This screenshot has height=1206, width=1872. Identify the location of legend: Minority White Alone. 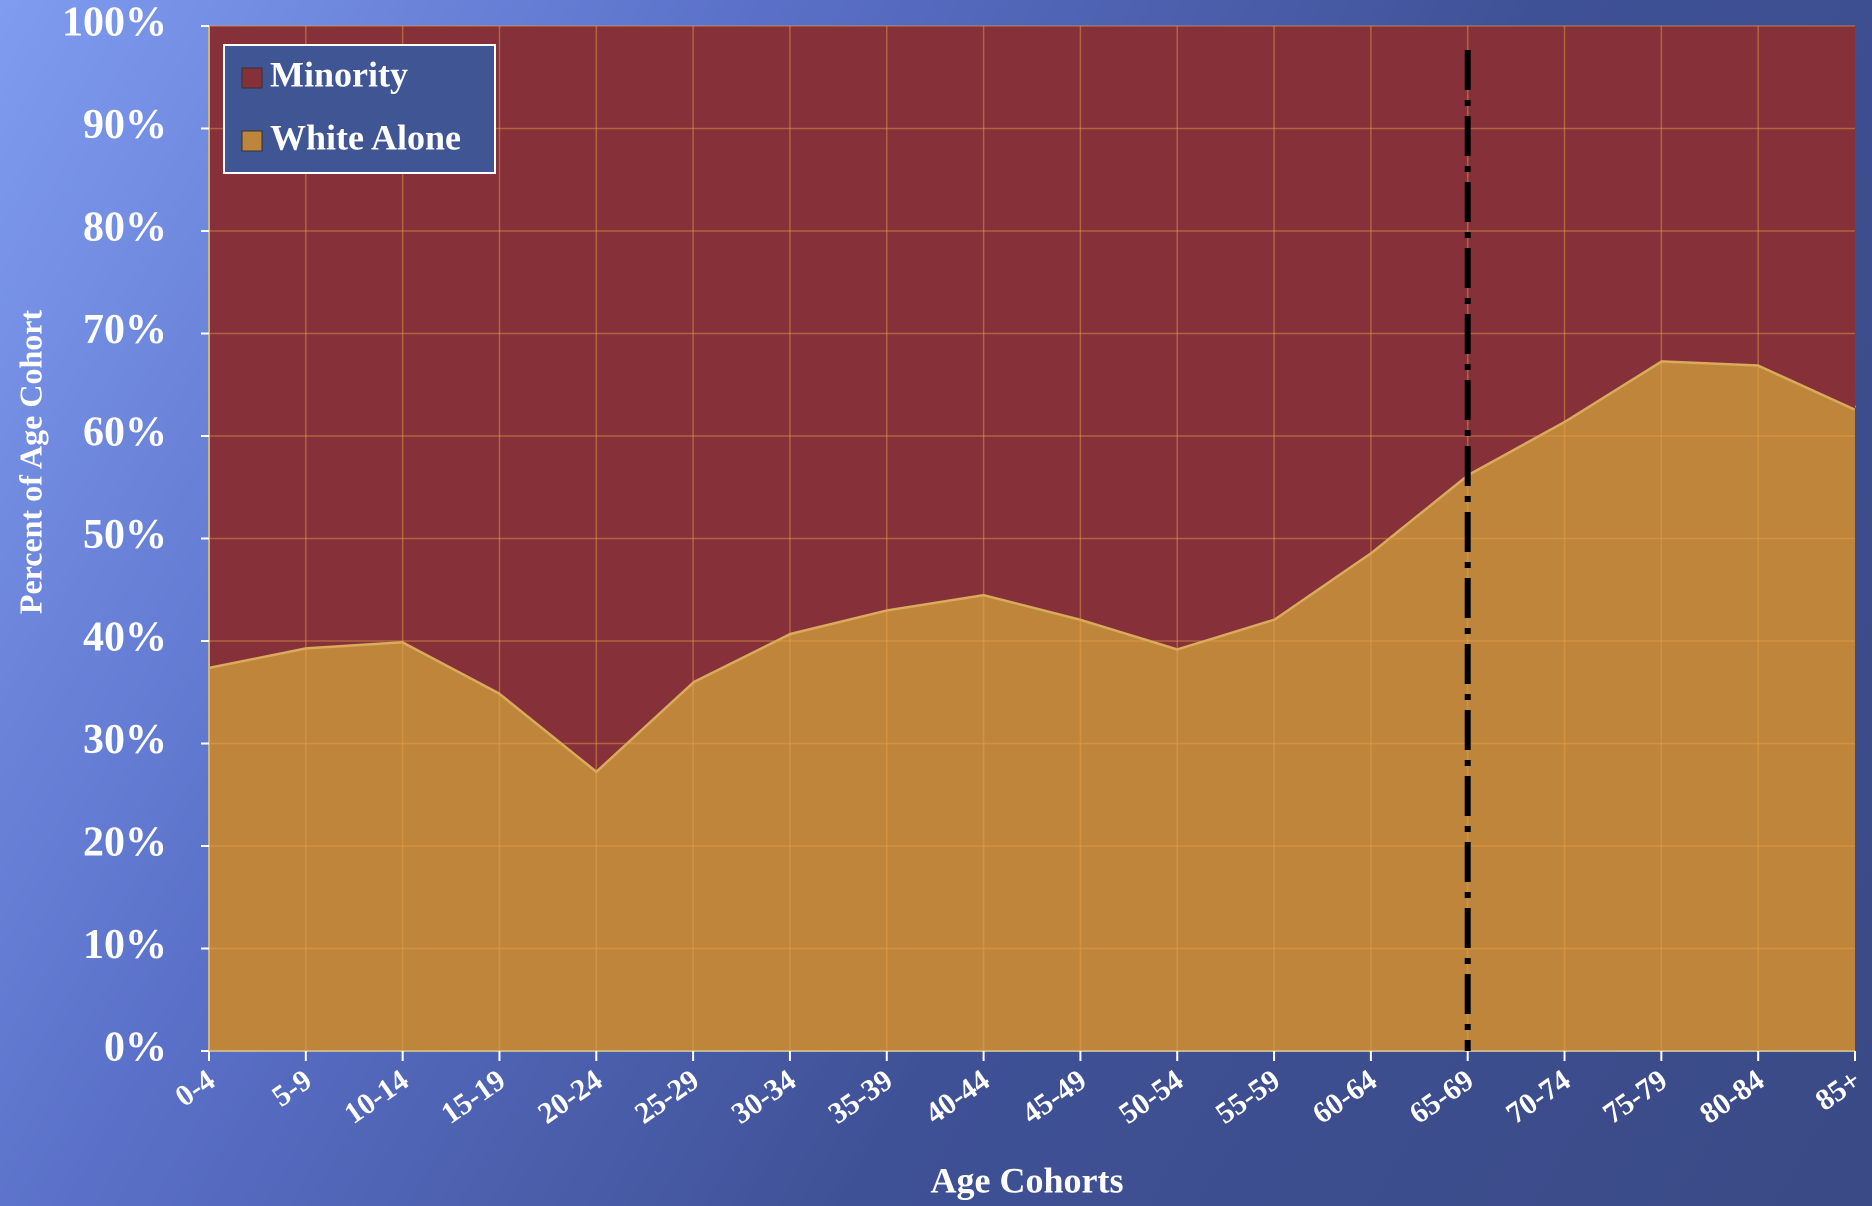
(359, 109).